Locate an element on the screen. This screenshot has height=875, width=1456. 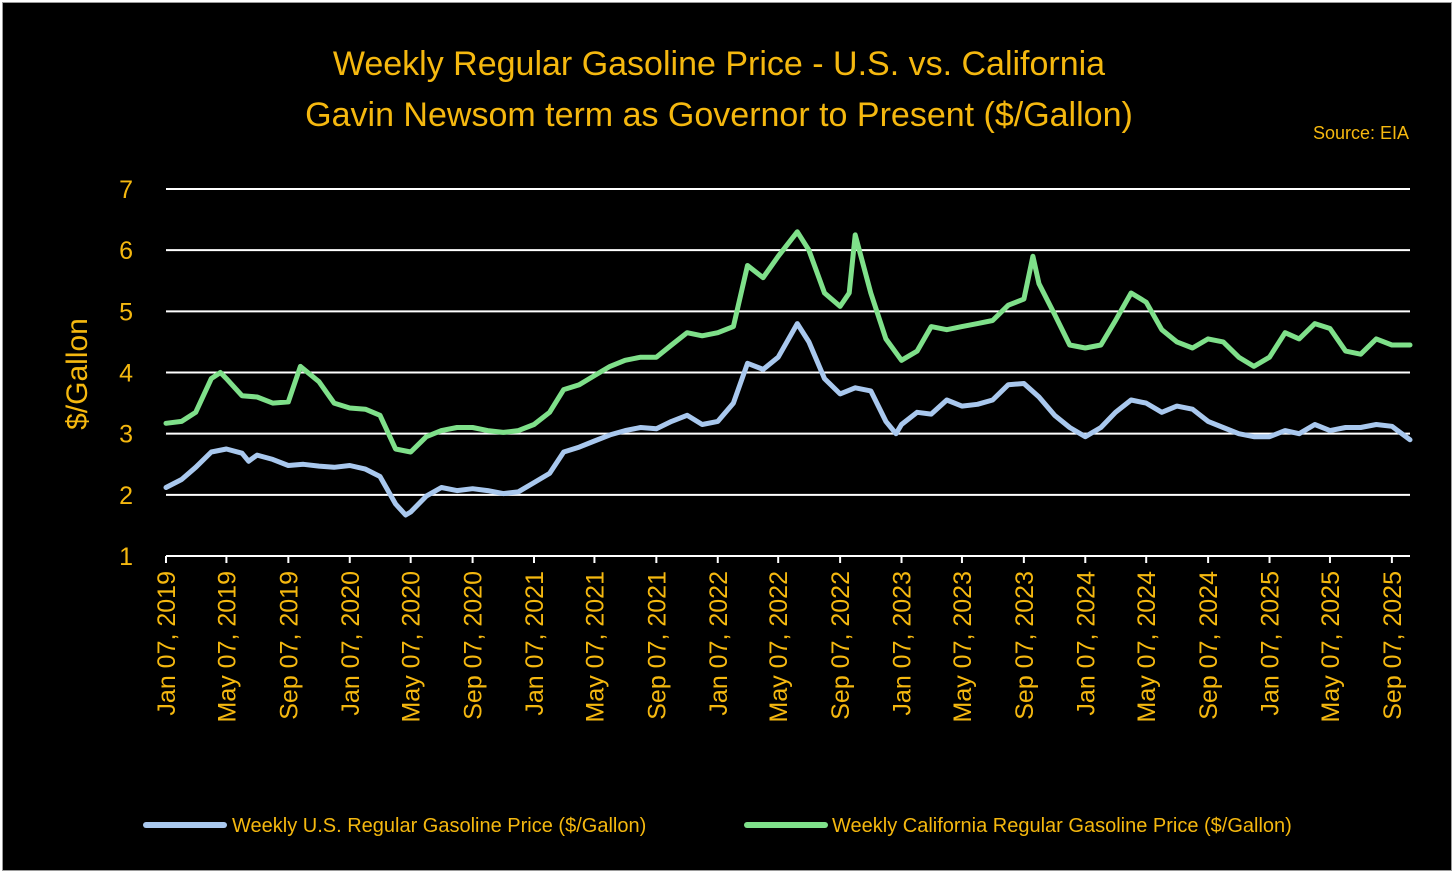
y-tick-label: 6 is located at coordinates (126, 251).